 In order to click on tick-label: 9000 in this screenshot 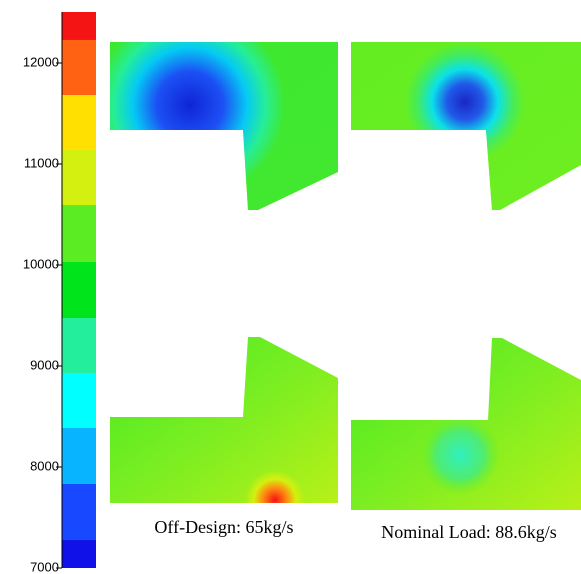, I will do `click(44, 364)`.